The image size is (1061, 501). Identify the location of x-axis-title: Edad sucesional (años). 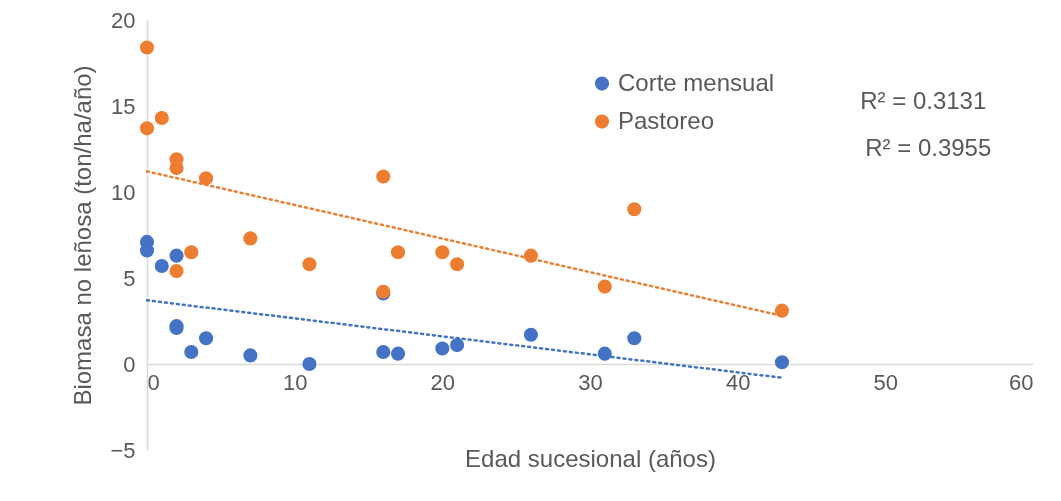
(590, 458).